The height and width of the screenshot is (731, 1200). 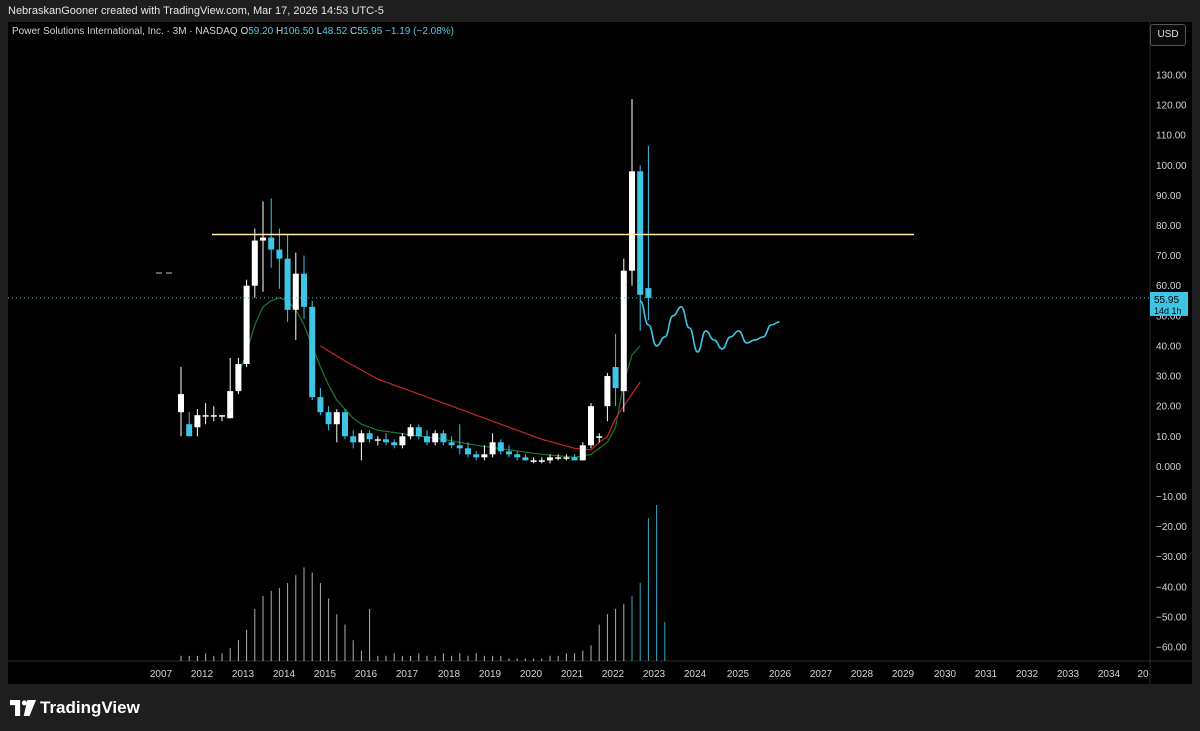 I want to click on x-tick-label: 2022, so click(x=613, y=674).